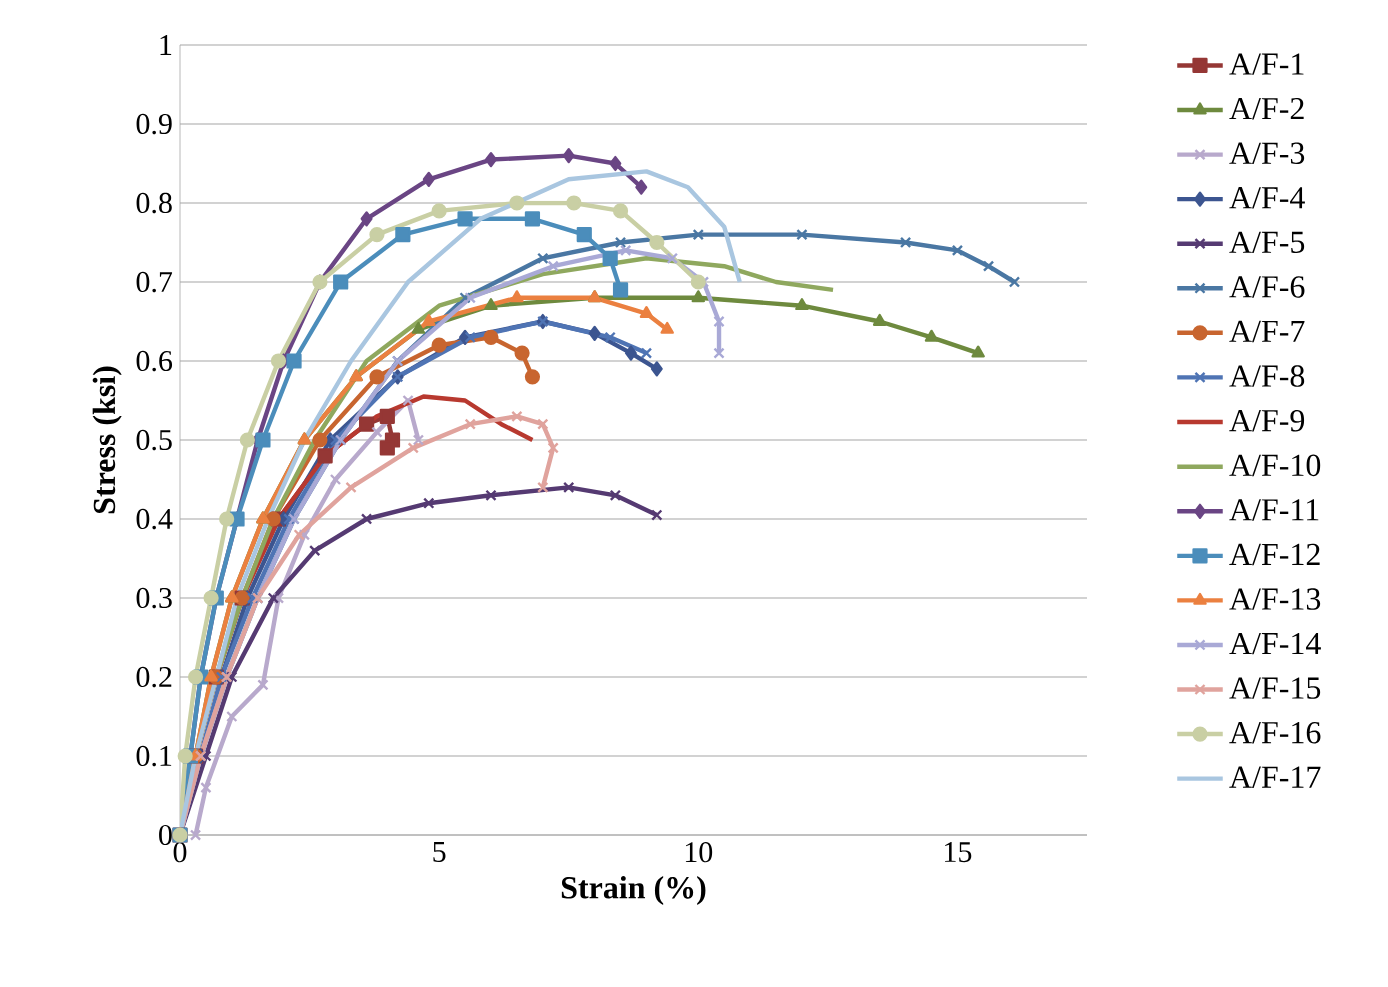 The width and height of the screenshot is (1388, 987). Describe the element at coordinates (633, 891) in the screenshot. I see `x-axis-title: Strain (%)` at that location.